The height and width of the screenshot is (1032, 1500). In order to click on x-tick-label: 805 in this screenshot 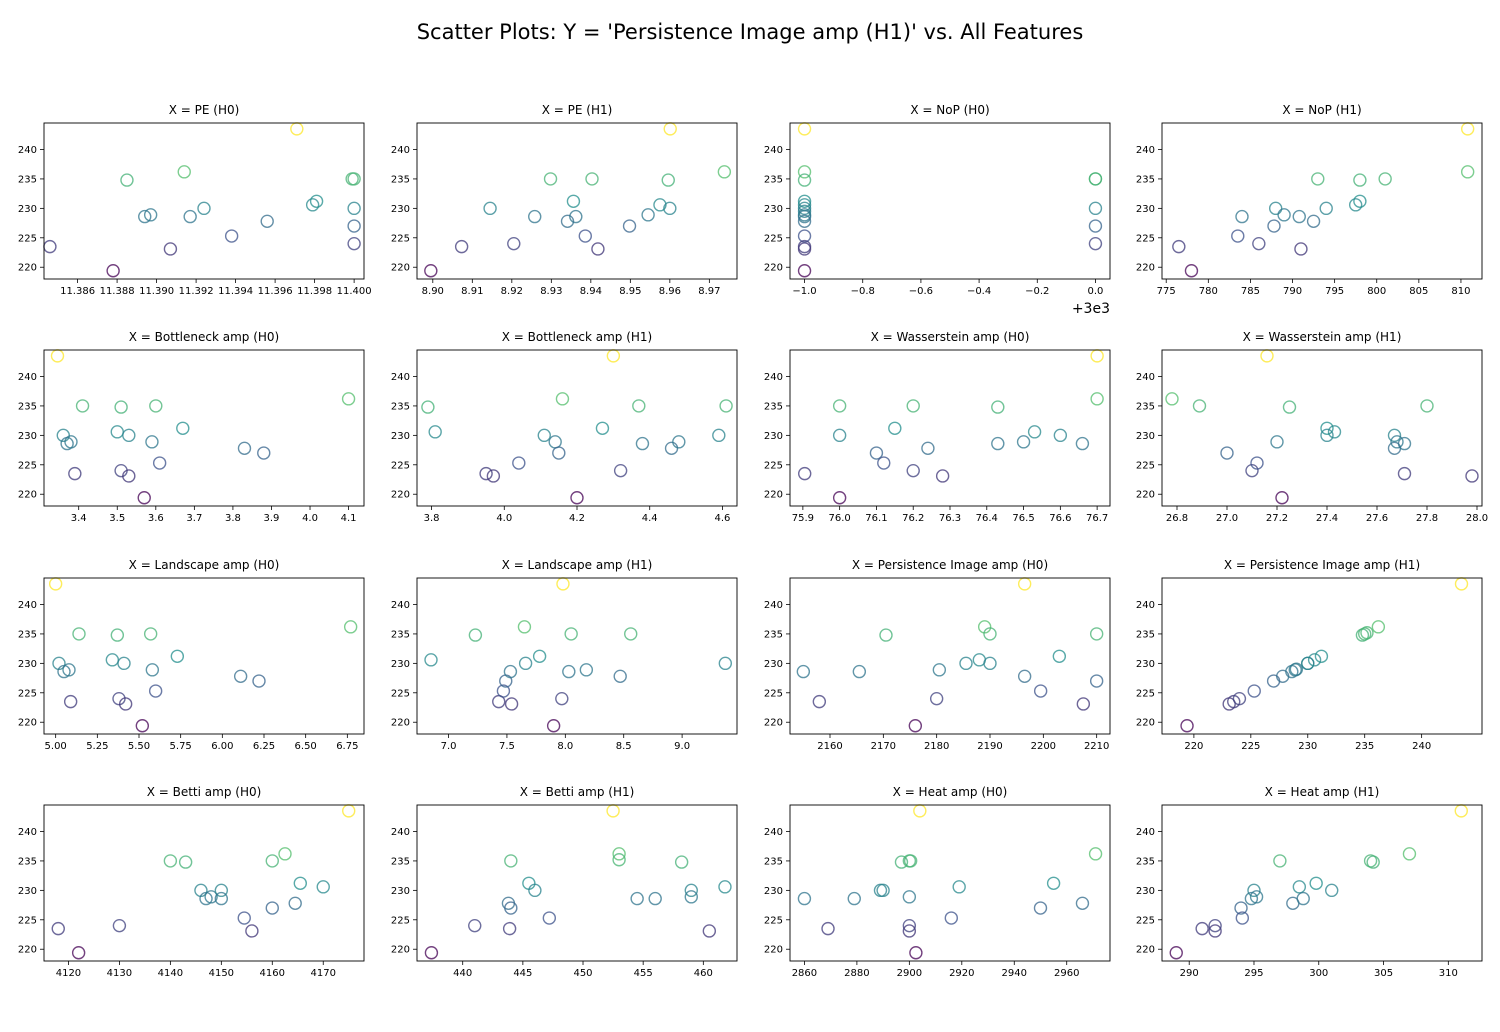, I will do `click(1418, 291)`.